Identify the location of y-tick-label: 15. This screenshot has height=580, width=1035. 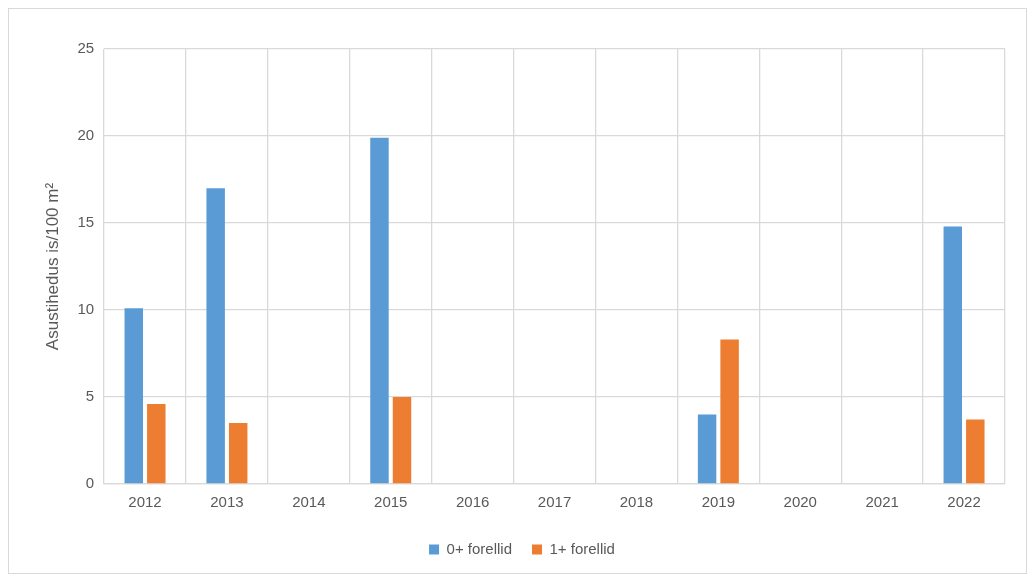
(86, 222).